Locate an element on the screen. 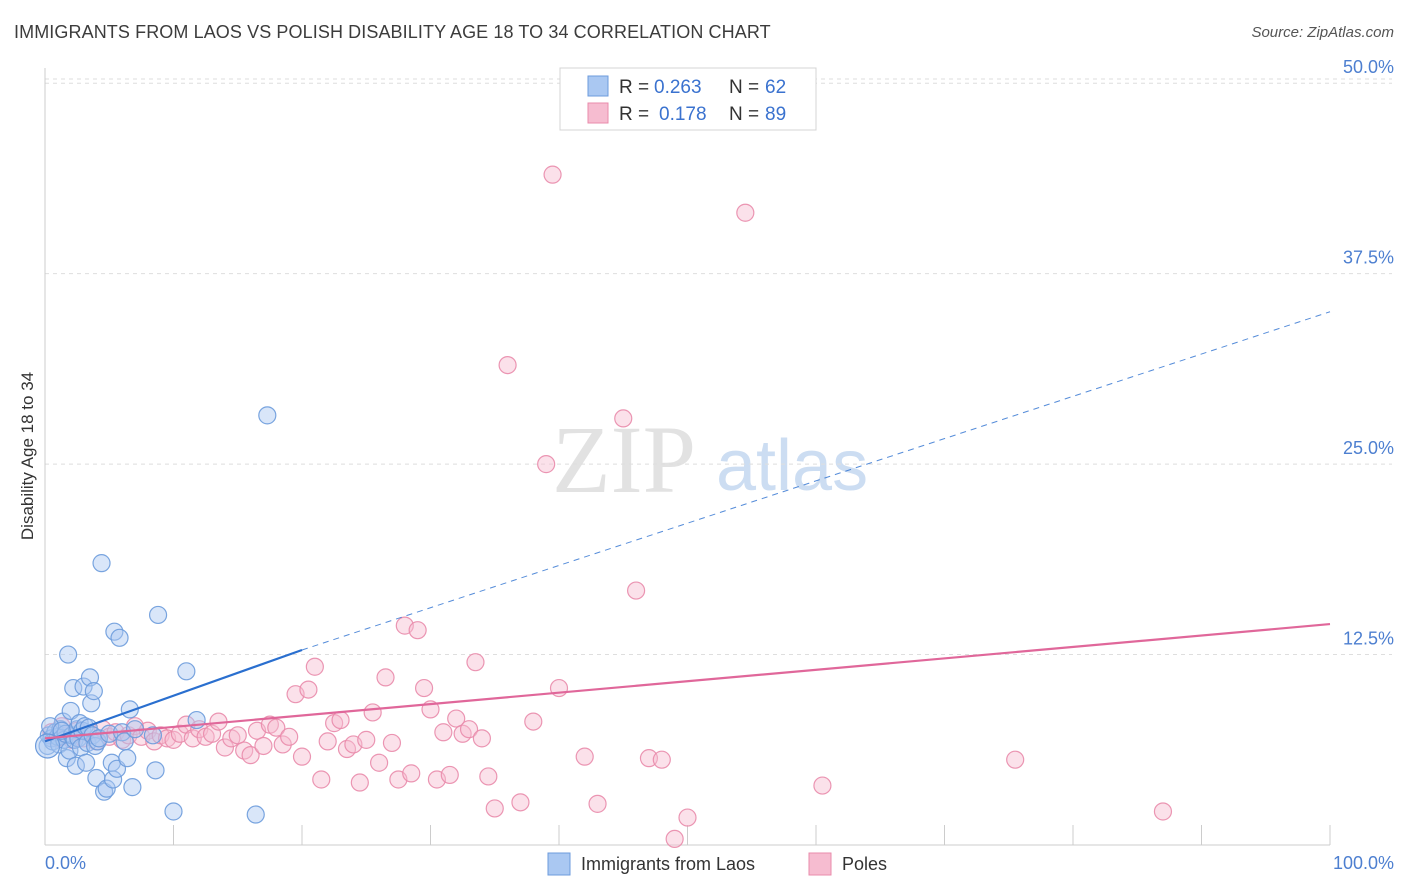  laos-points is located at coordinates (155, 615).